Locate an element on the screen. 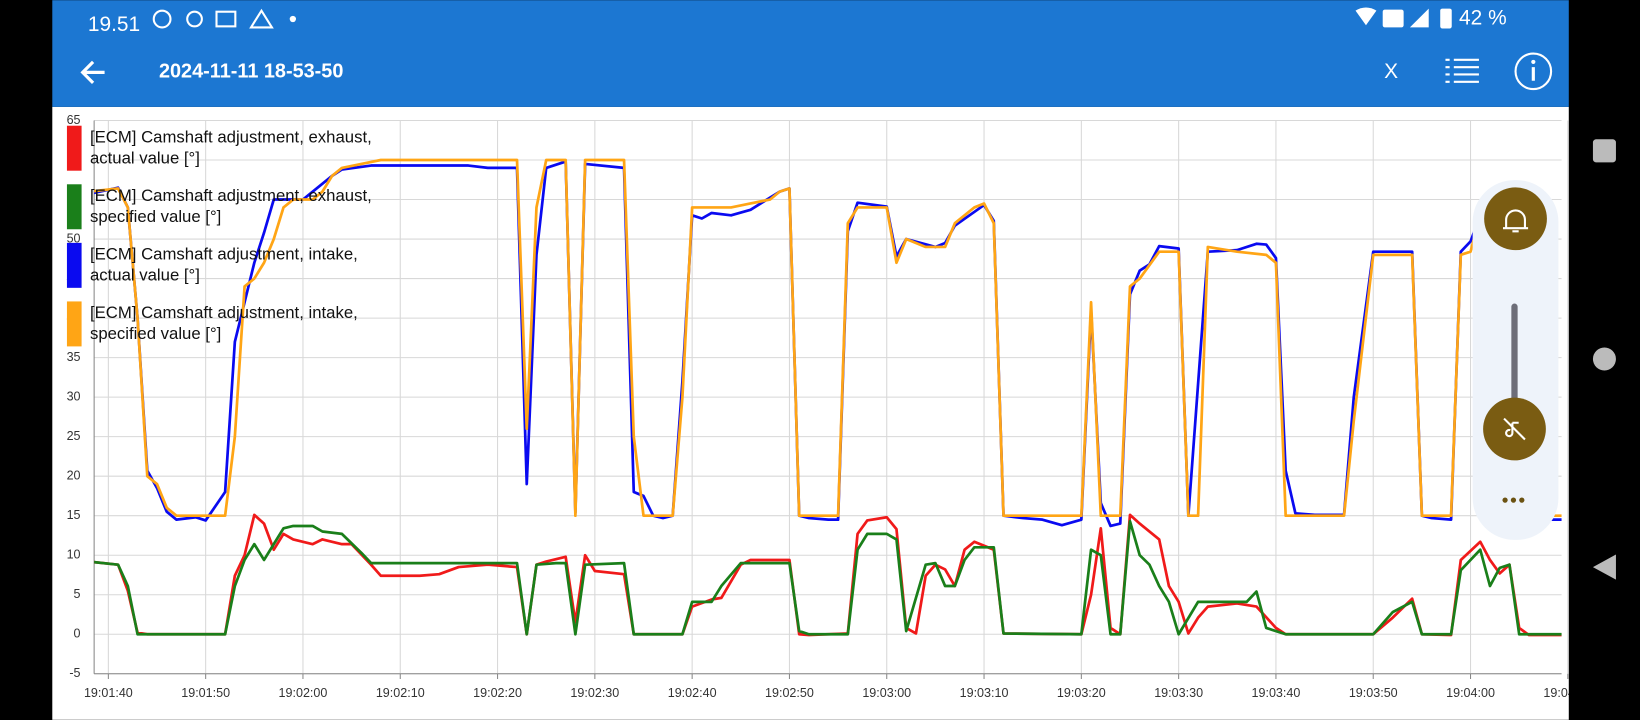 Image resolution: width=1640 pixels, height=720 pixels. x-tick-label: 19:01:40 is located at coordinates (108, 693).